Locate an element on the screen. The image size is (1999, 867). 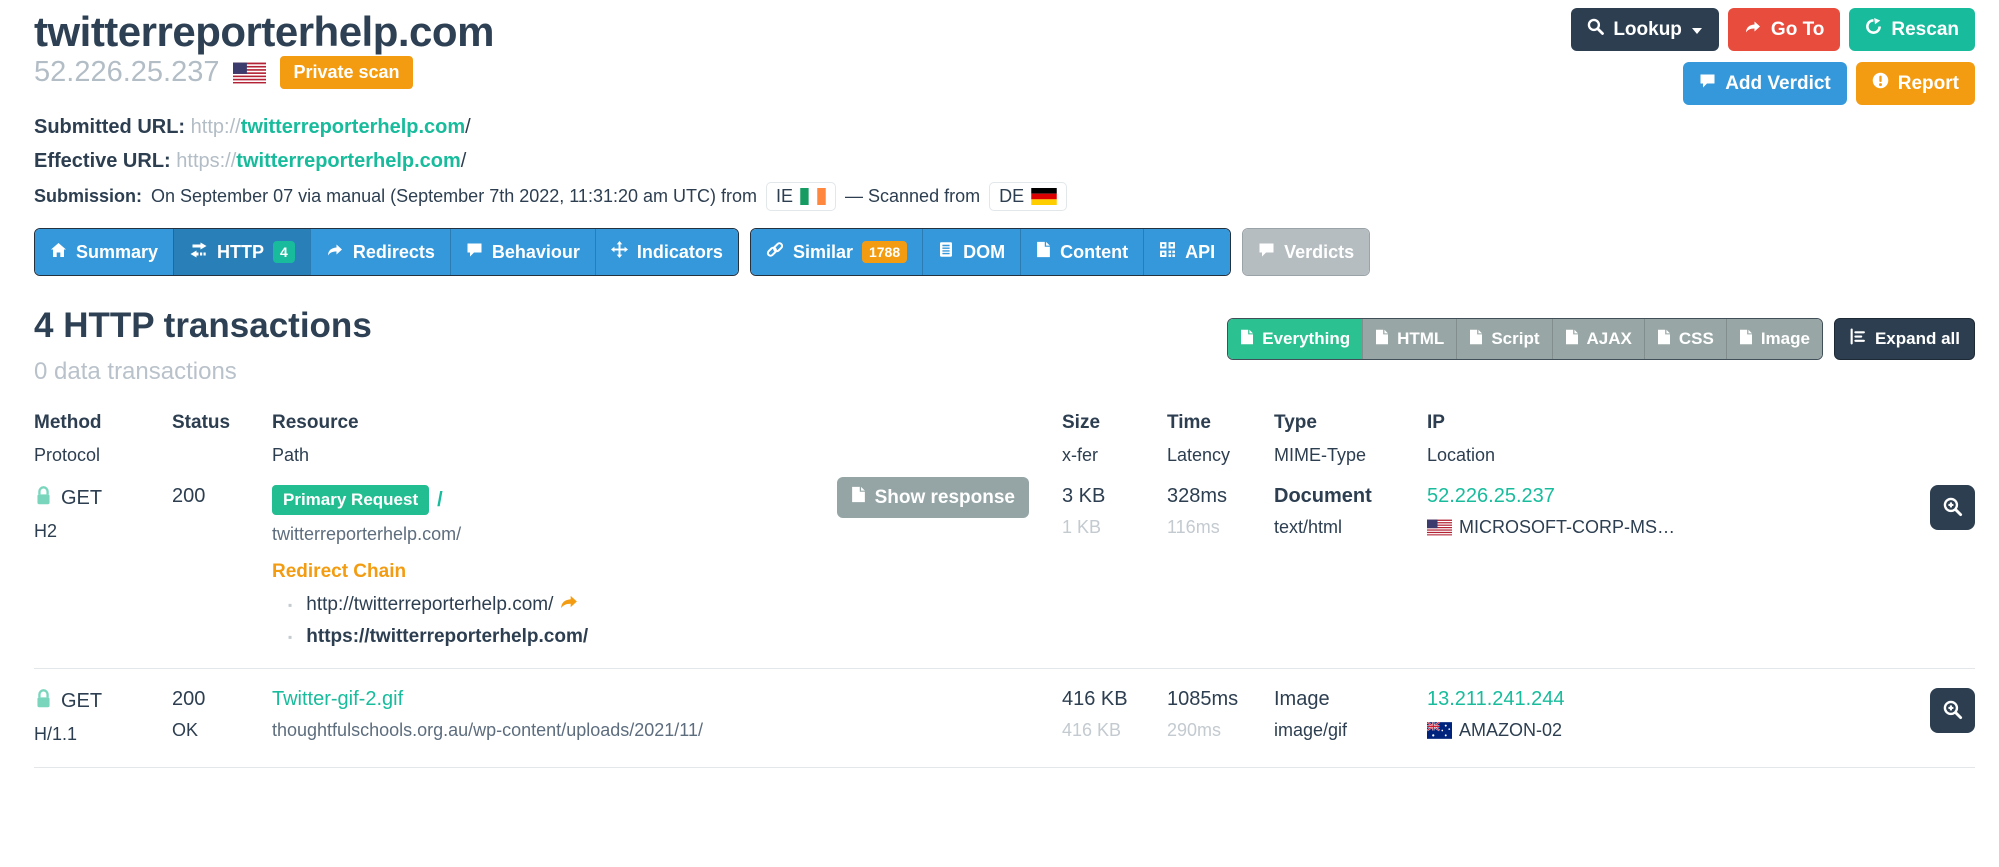
resource-link: / is located at coordinates (440, 499).